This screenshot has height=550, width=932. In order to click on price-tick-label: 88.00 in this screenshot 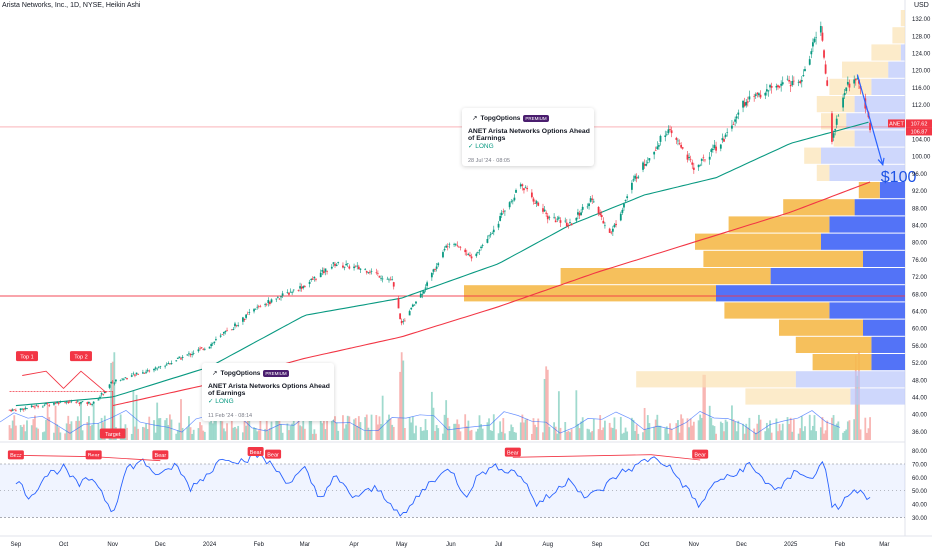, I will do `click(920, 209)`.